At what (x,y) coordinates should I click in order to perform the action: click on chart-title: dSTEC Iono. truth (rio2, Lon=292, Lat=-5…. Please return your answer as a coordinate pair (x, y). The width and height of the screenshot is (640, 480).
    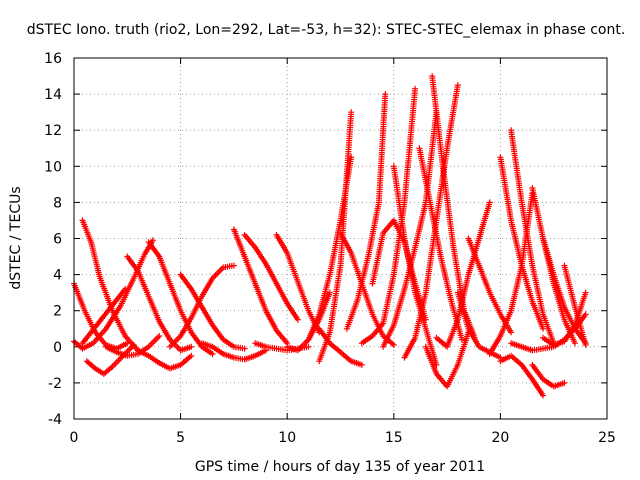
    Looking at the image, I should click on (326, 30).